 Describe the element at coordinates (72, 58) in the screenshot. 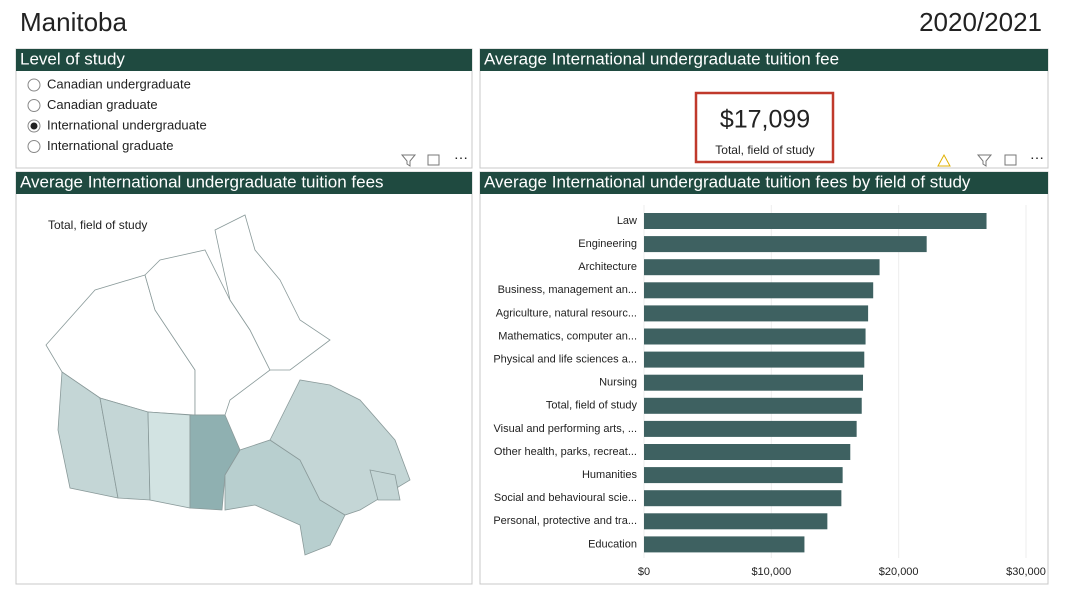

I see `panel-title: Level of study` at that location.